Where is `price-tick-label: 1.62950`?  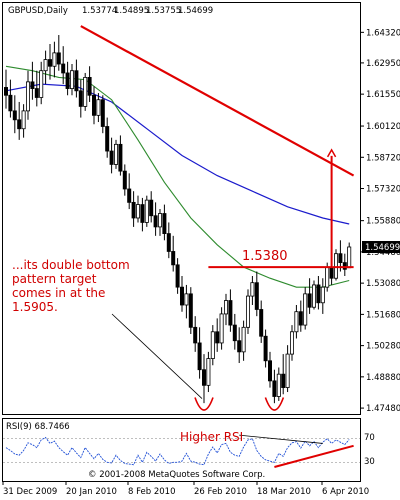
price-tick-label: 1.62950 is located at coordinates (383, 64).